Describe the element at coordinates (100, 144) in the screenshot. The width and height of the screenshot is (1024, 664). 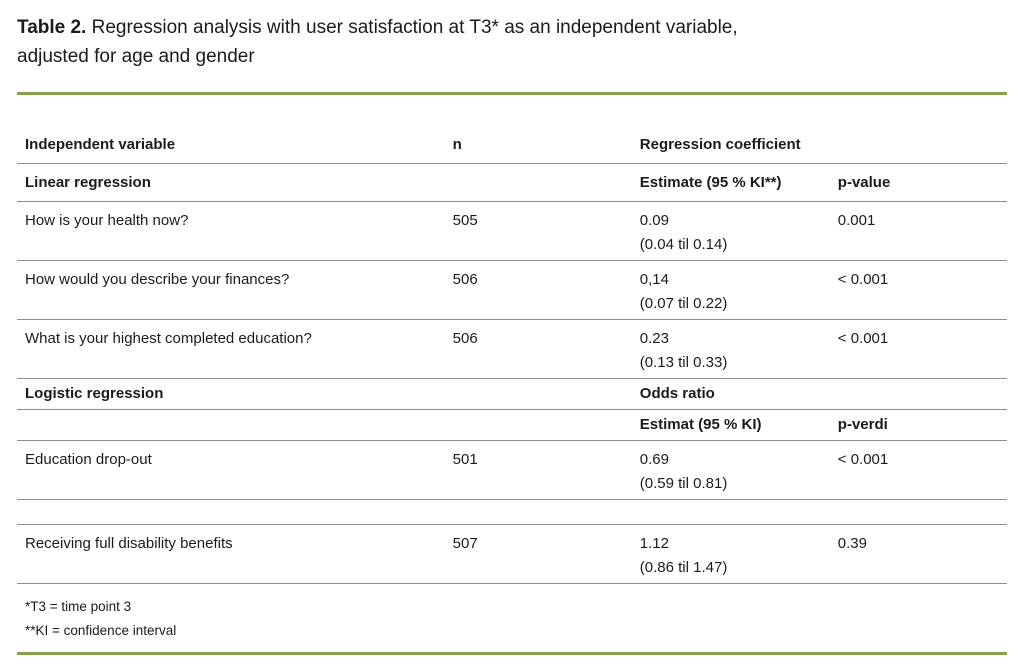
I see `header-independent-variable: Independent variable` at that location.